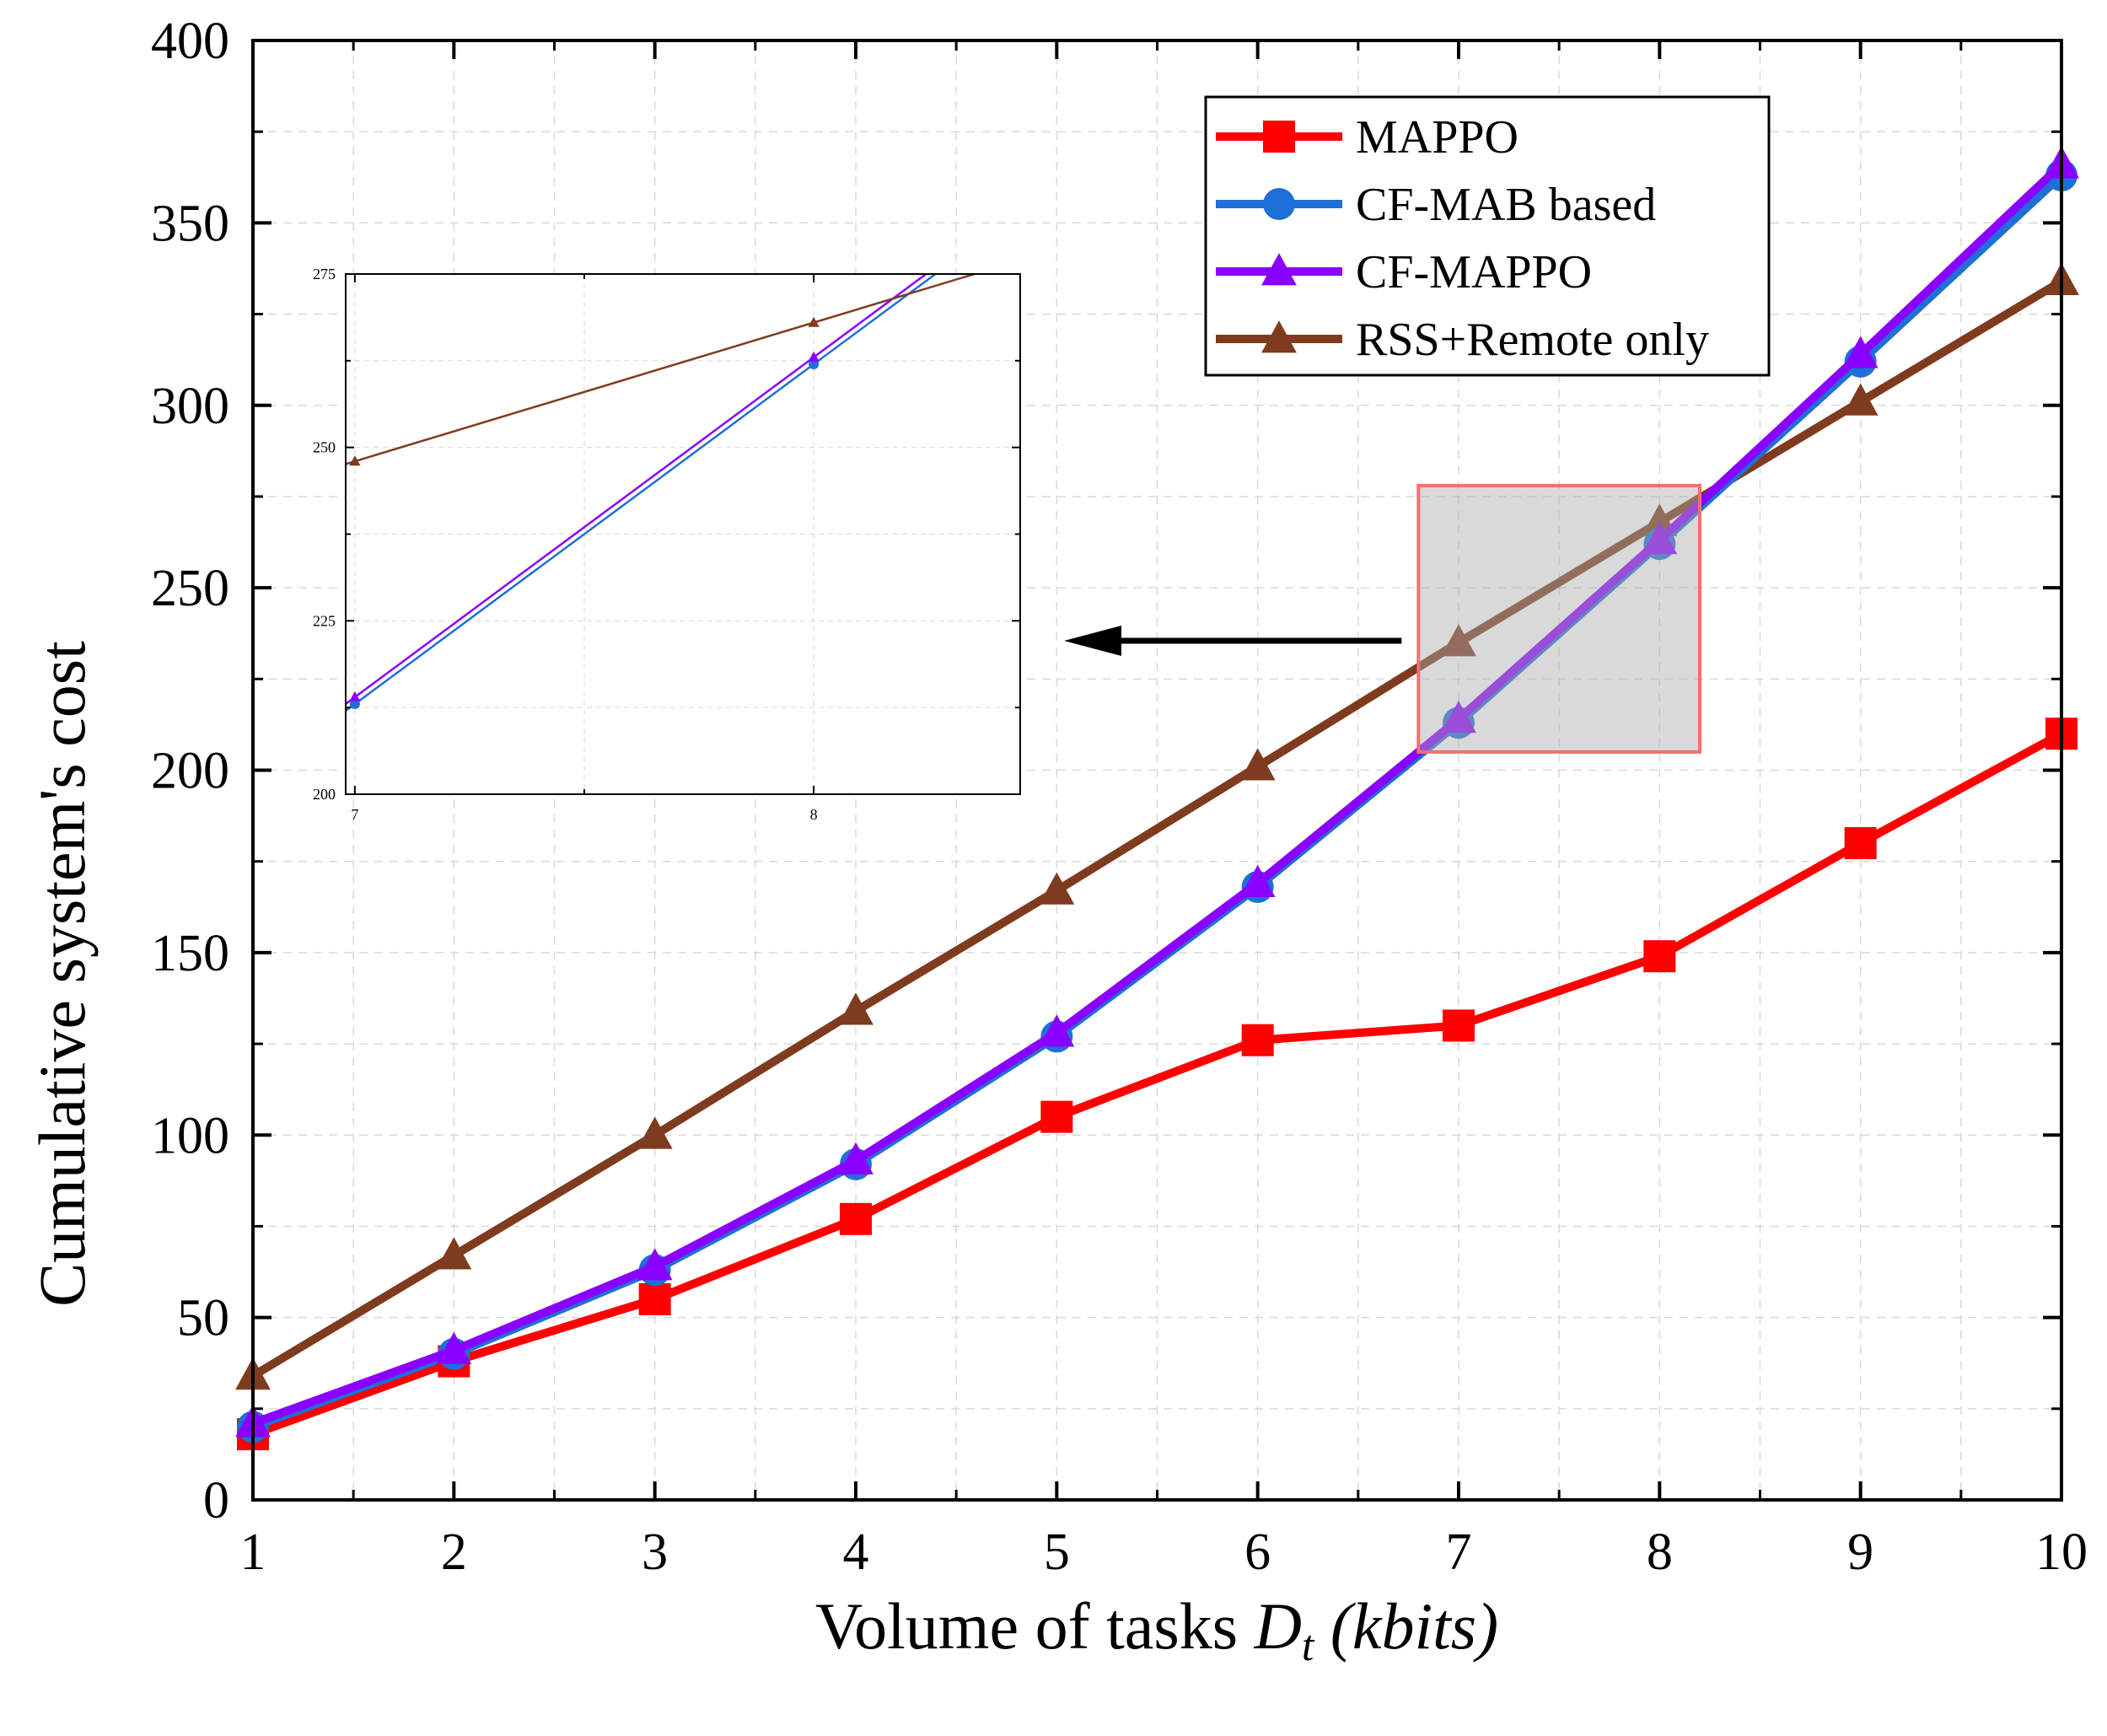  I want to click on inset-line-cf-mappo, so click(637, 490).